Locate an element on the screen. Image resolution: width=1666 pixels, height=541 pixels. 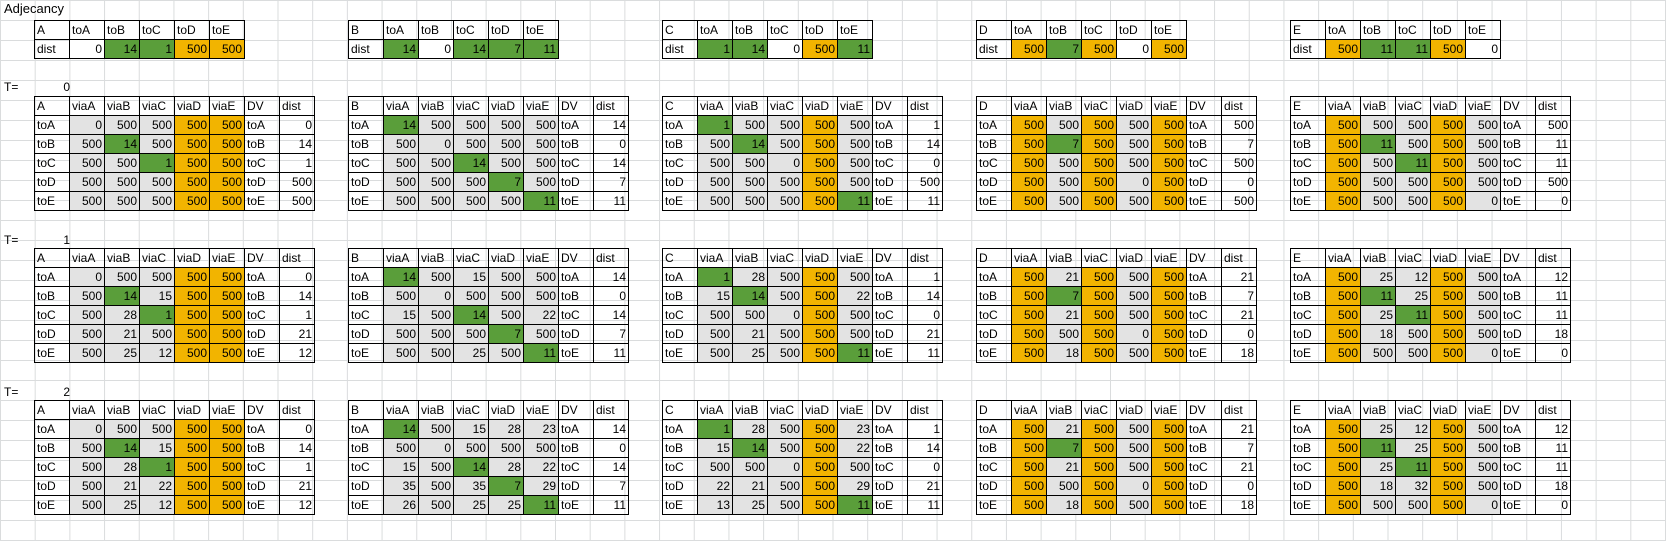
dist-cell: 500 is located at coordinates (1029, 49).